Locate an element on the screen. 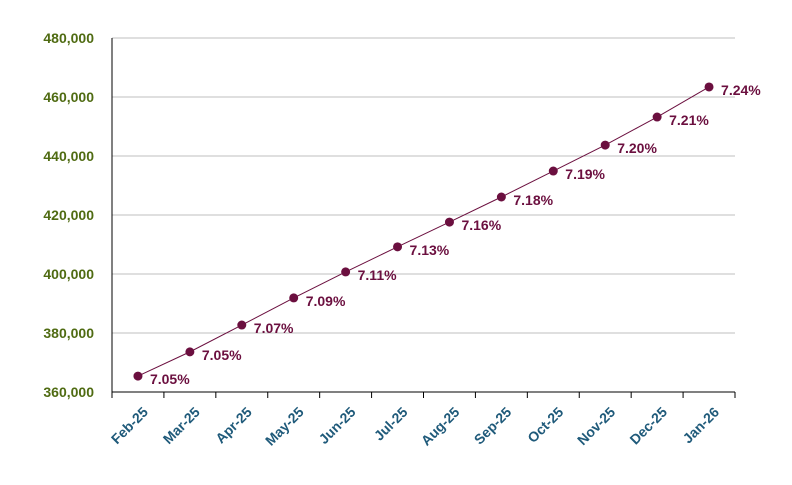  data-label: 7.16% is located at coordinates (481, 225).